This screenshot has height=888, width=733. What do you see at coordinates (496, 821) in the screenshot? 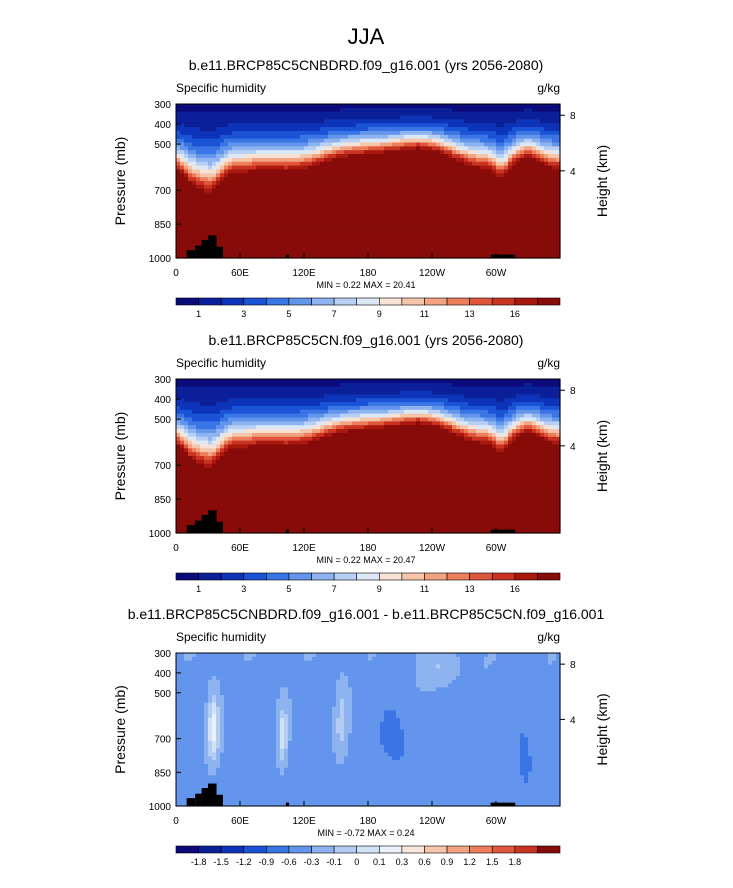
I see `longitude-tick-label: 60W` at bounding box center [496, 821].